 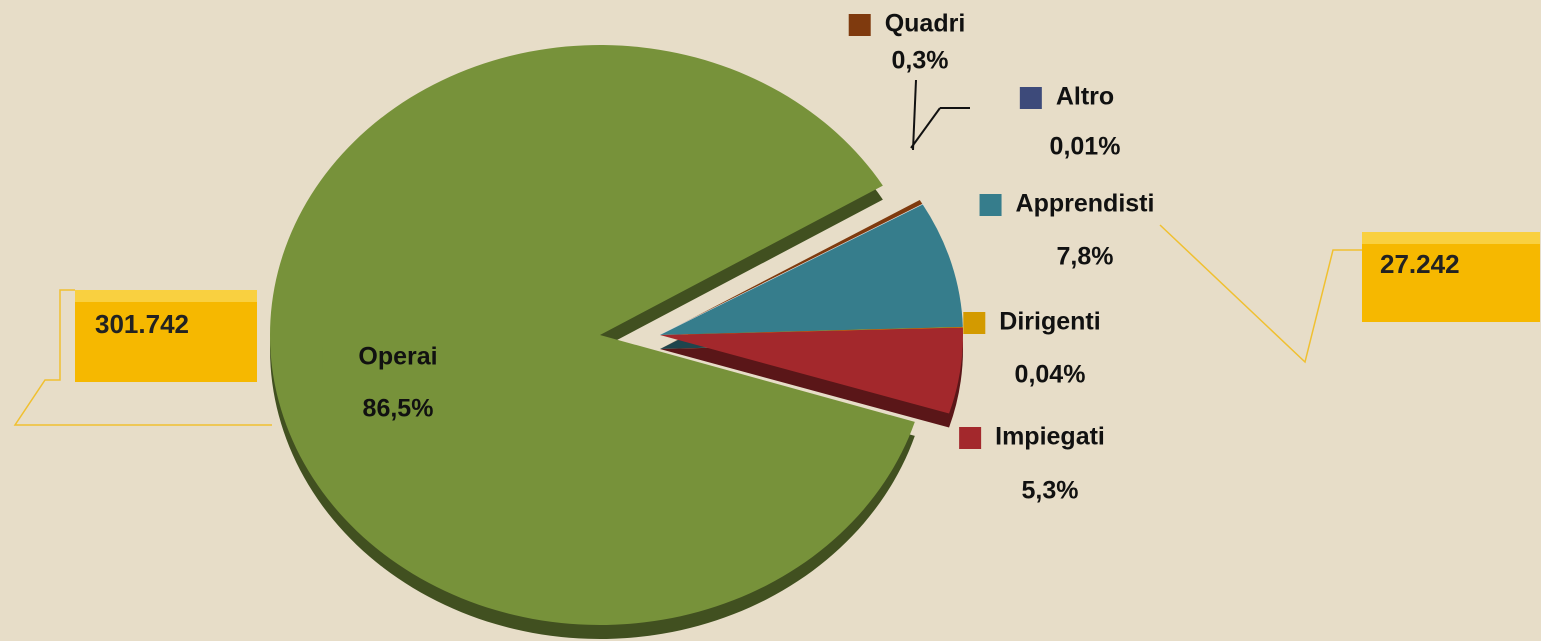 What do you see at coordinates (1085, 257) in the screenshot?
I see `value-label: 7,8%` at bounding box center [1085, 257].